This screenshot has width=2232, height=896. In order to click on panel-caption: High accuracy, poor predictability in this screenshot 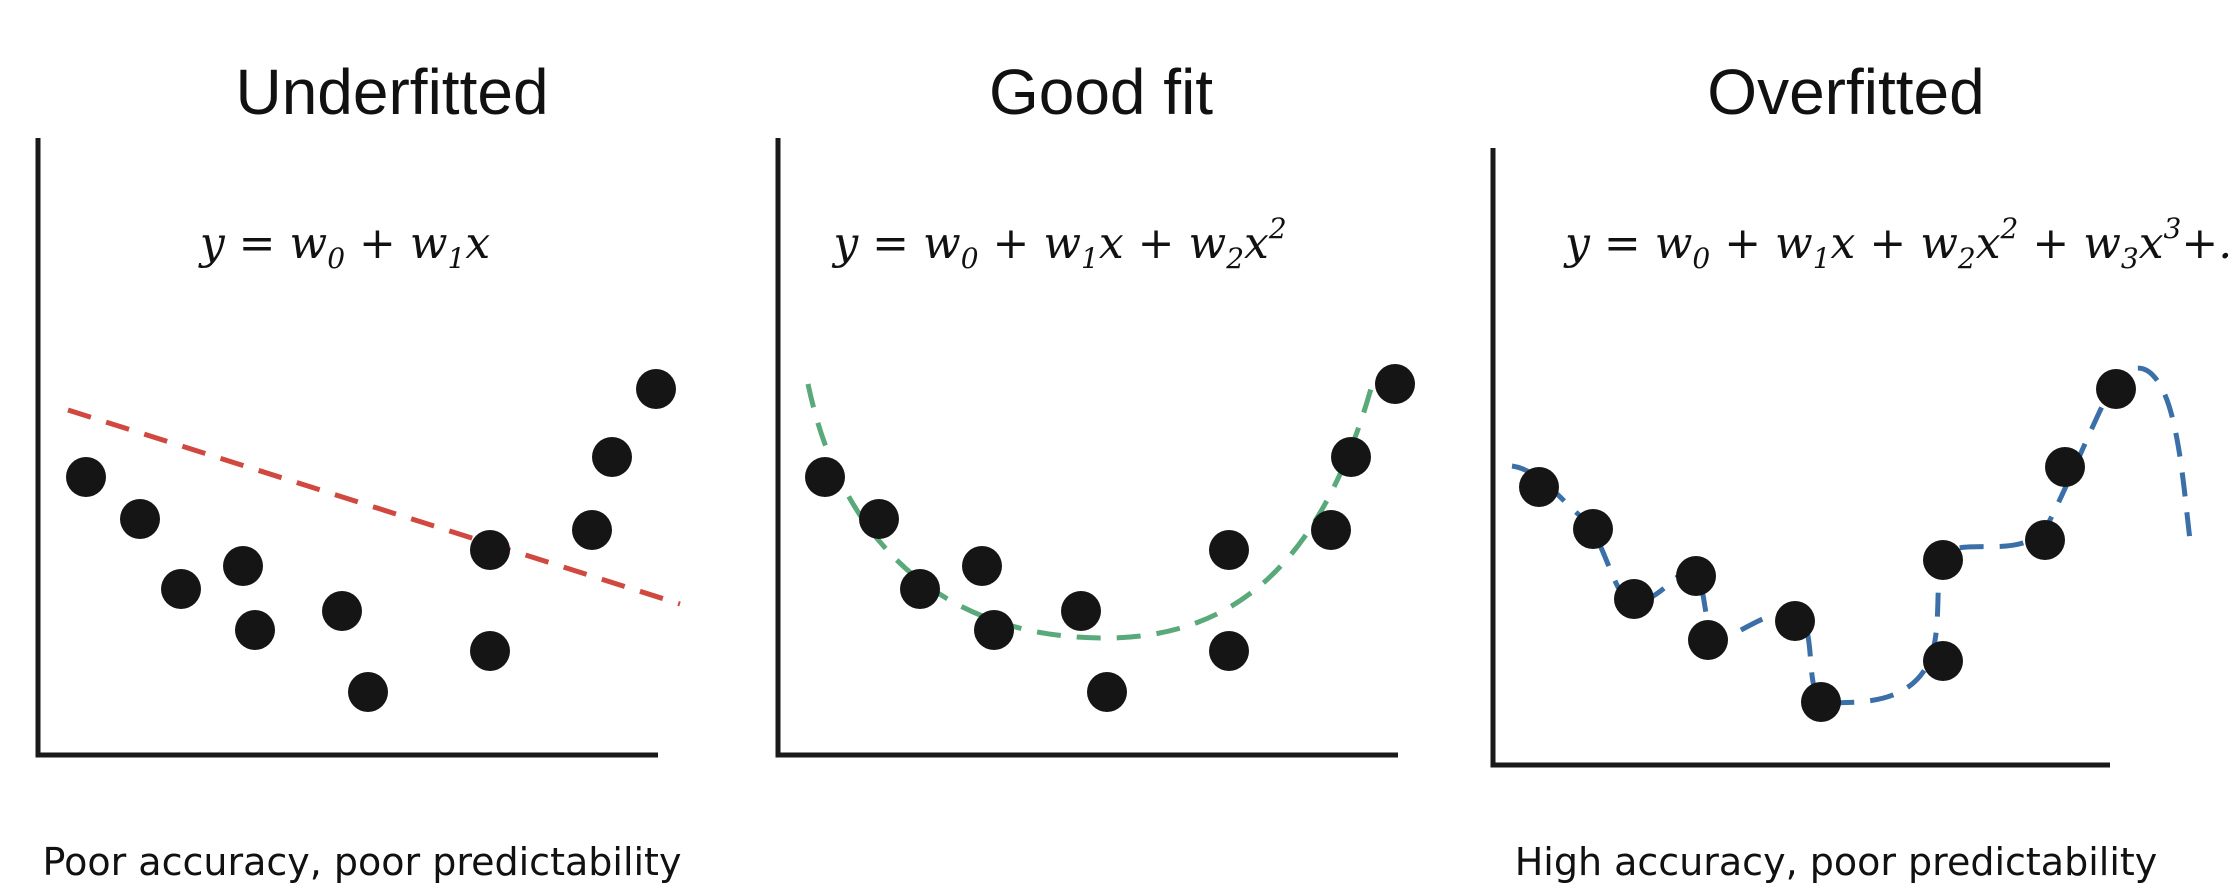, I will do `click(1836, 862)`.